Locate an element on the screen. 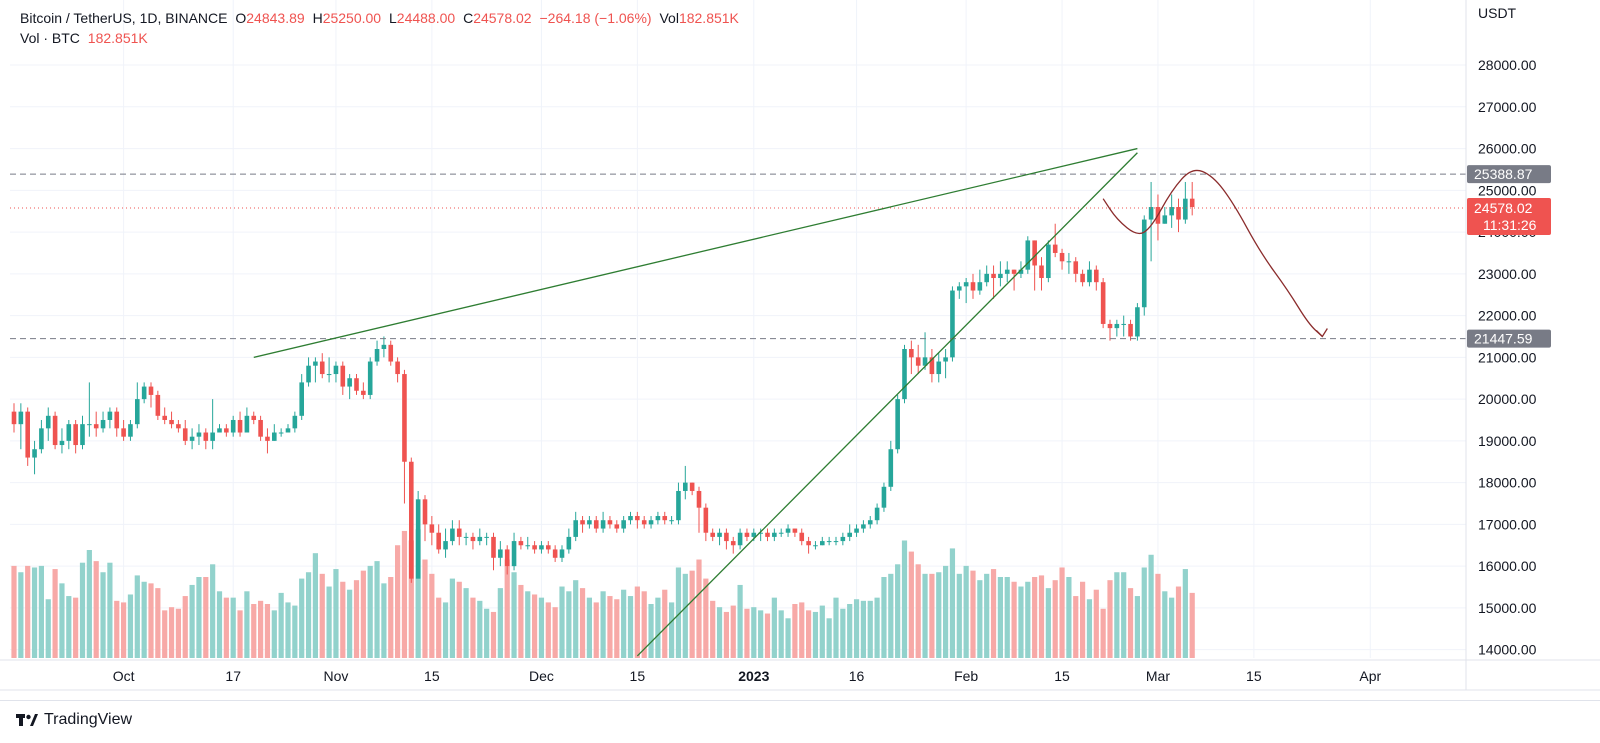 Image resolution: width=1600 pixels, height=743 pixels. low-value: 24488.00 is located at coordinates (426, 18).